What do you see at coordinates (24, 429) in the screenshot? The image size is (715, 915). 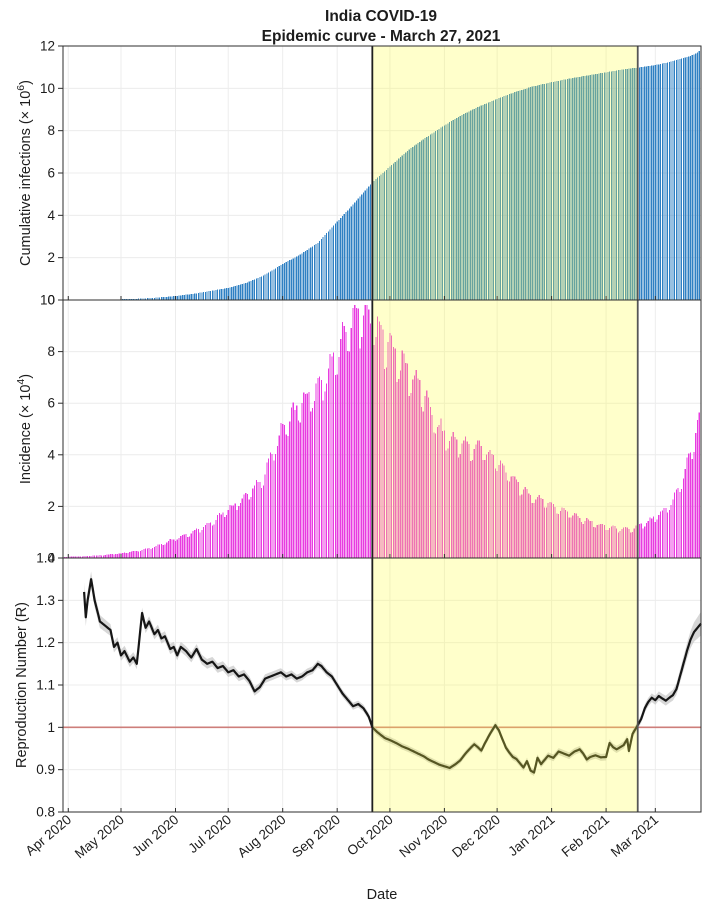 I see `y-axis-label-incidence: Incidence (× 104)` at bounding box center [24, 429].